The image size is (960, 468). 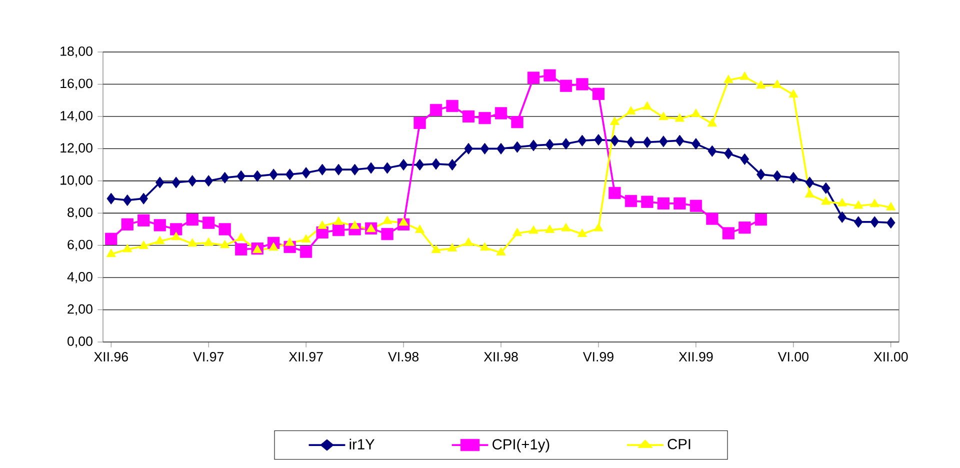 I want to click on y-tick-label: 2,00, so click(x=80, y=310).